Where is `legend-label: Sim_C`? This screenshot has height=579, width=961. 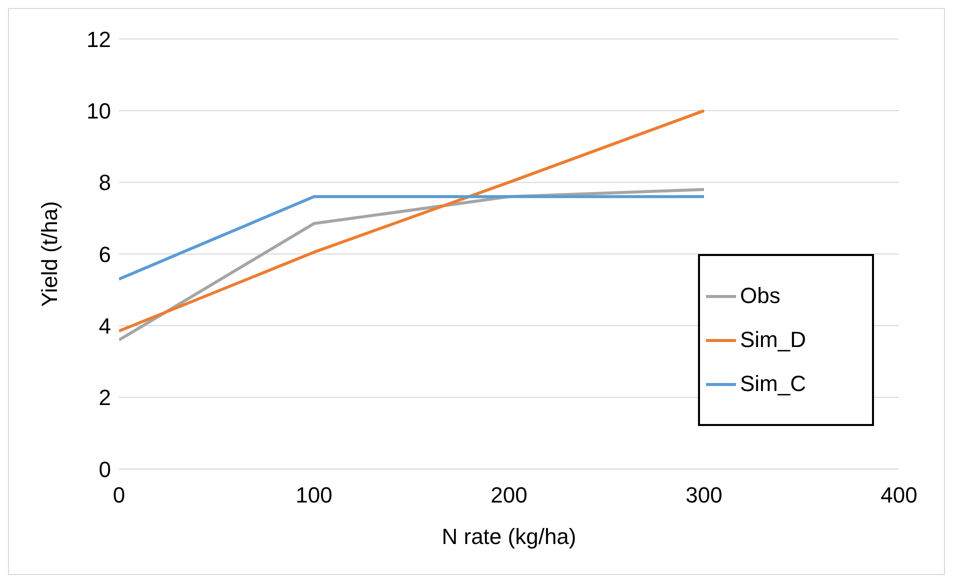 legend-label: Sim_C is located at coordinates (773, 384).